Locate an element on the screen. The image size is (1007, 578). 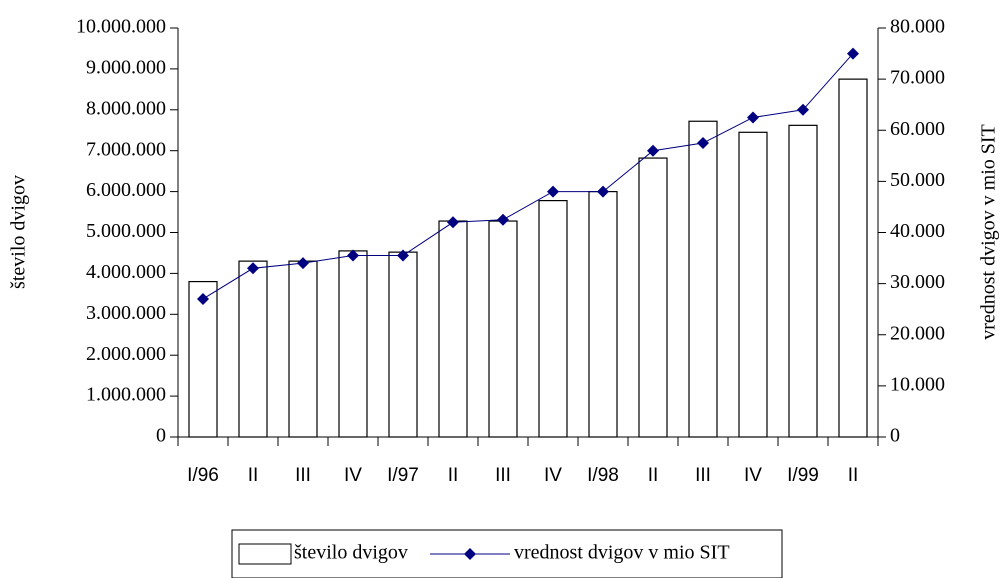
x-tick-label: I/98 is located at coordinates (603, 475).